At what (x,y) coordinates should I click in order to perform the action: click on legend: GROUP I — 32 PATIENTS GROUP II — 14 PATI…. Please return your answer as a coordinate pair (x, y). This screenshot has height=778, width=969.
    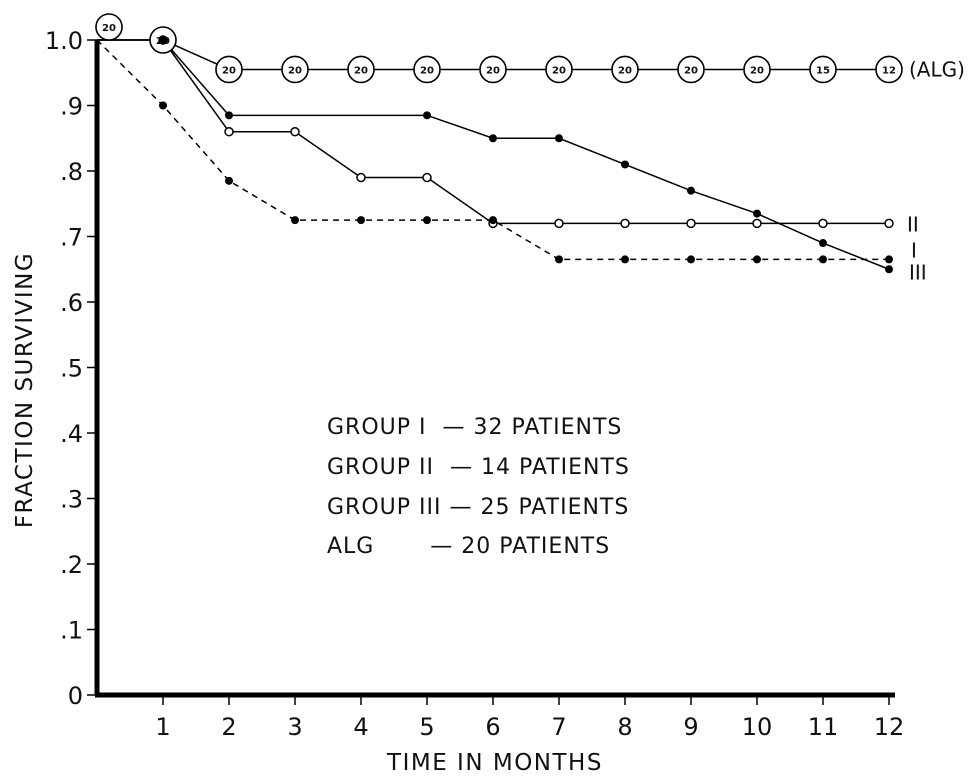
    Looking at the image, I should click on (478, 487).